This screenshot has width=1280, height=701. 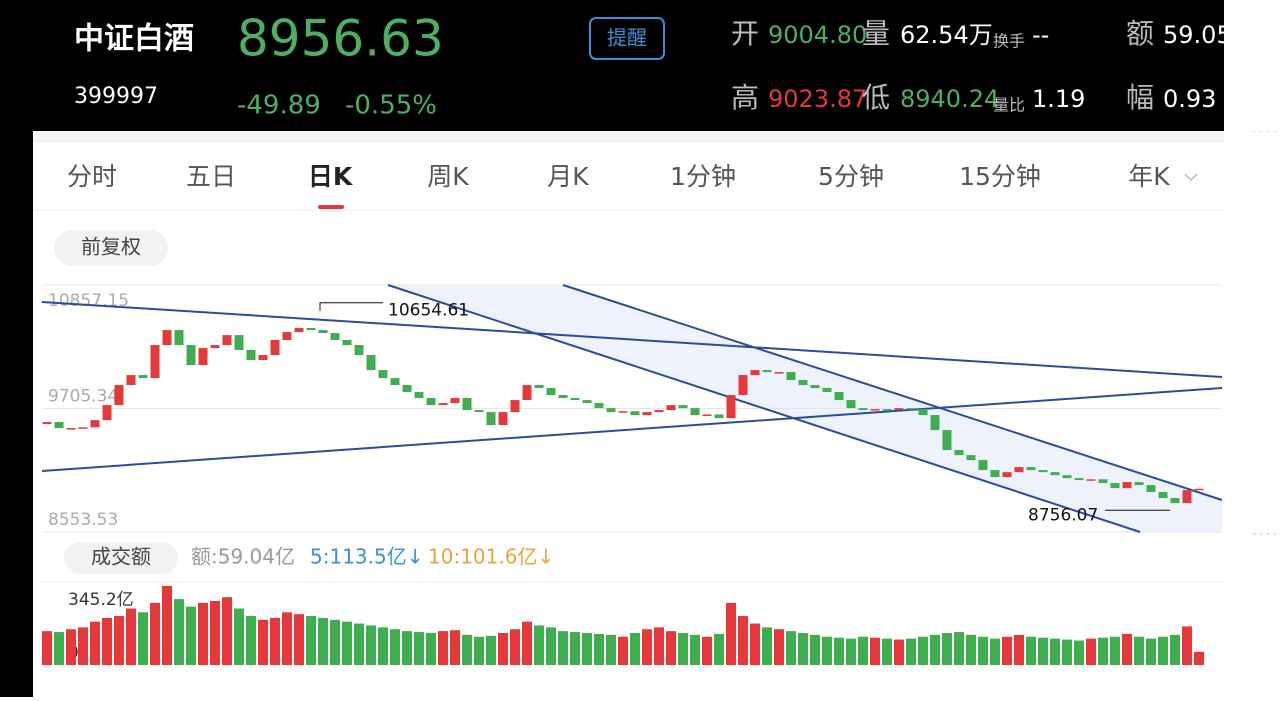 What do you see at coordinates (1197, 35) in the screenshot?
I see `stat-value: 59.05` at bounding box center [1197, 35].